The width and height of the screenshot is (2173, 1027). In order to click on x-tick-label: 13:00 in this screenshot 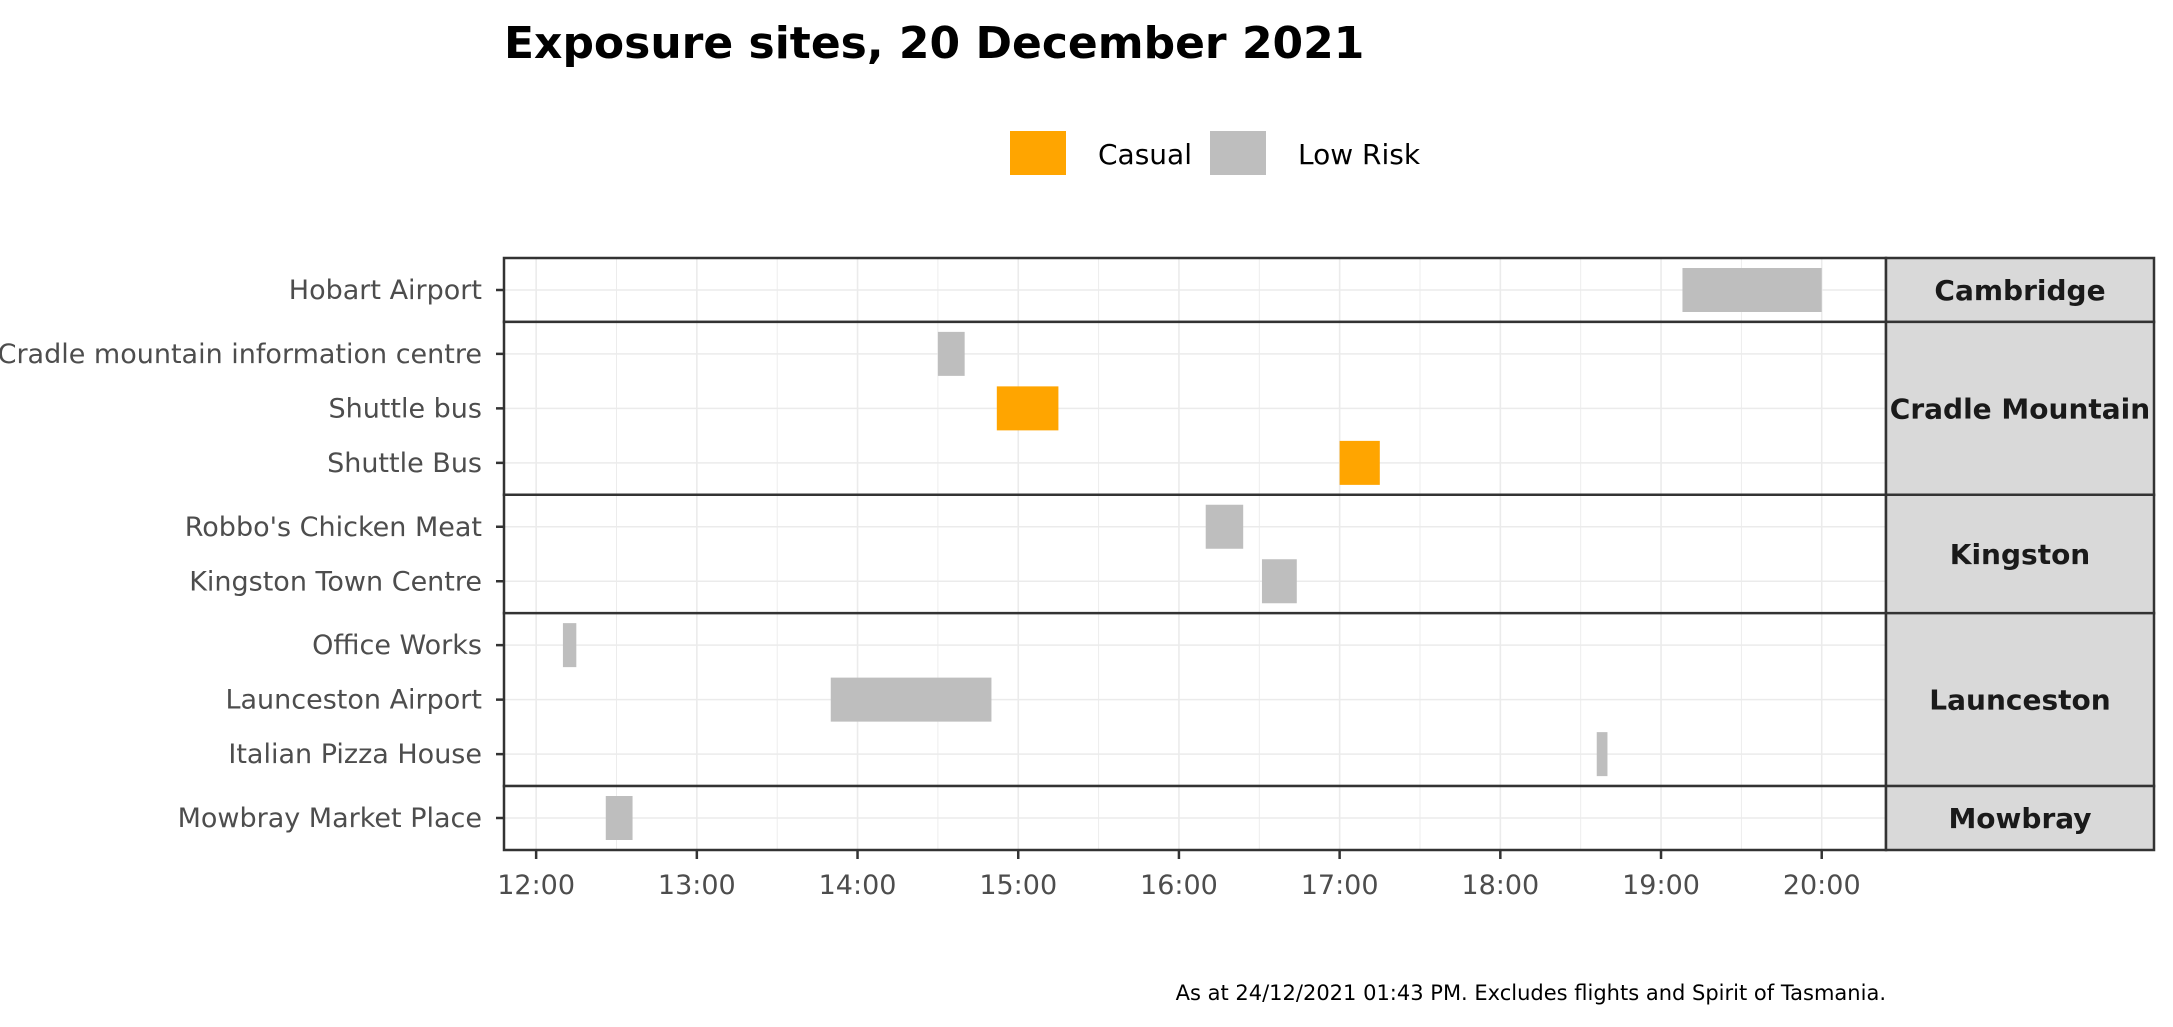, I will do `click(697, 885)`.